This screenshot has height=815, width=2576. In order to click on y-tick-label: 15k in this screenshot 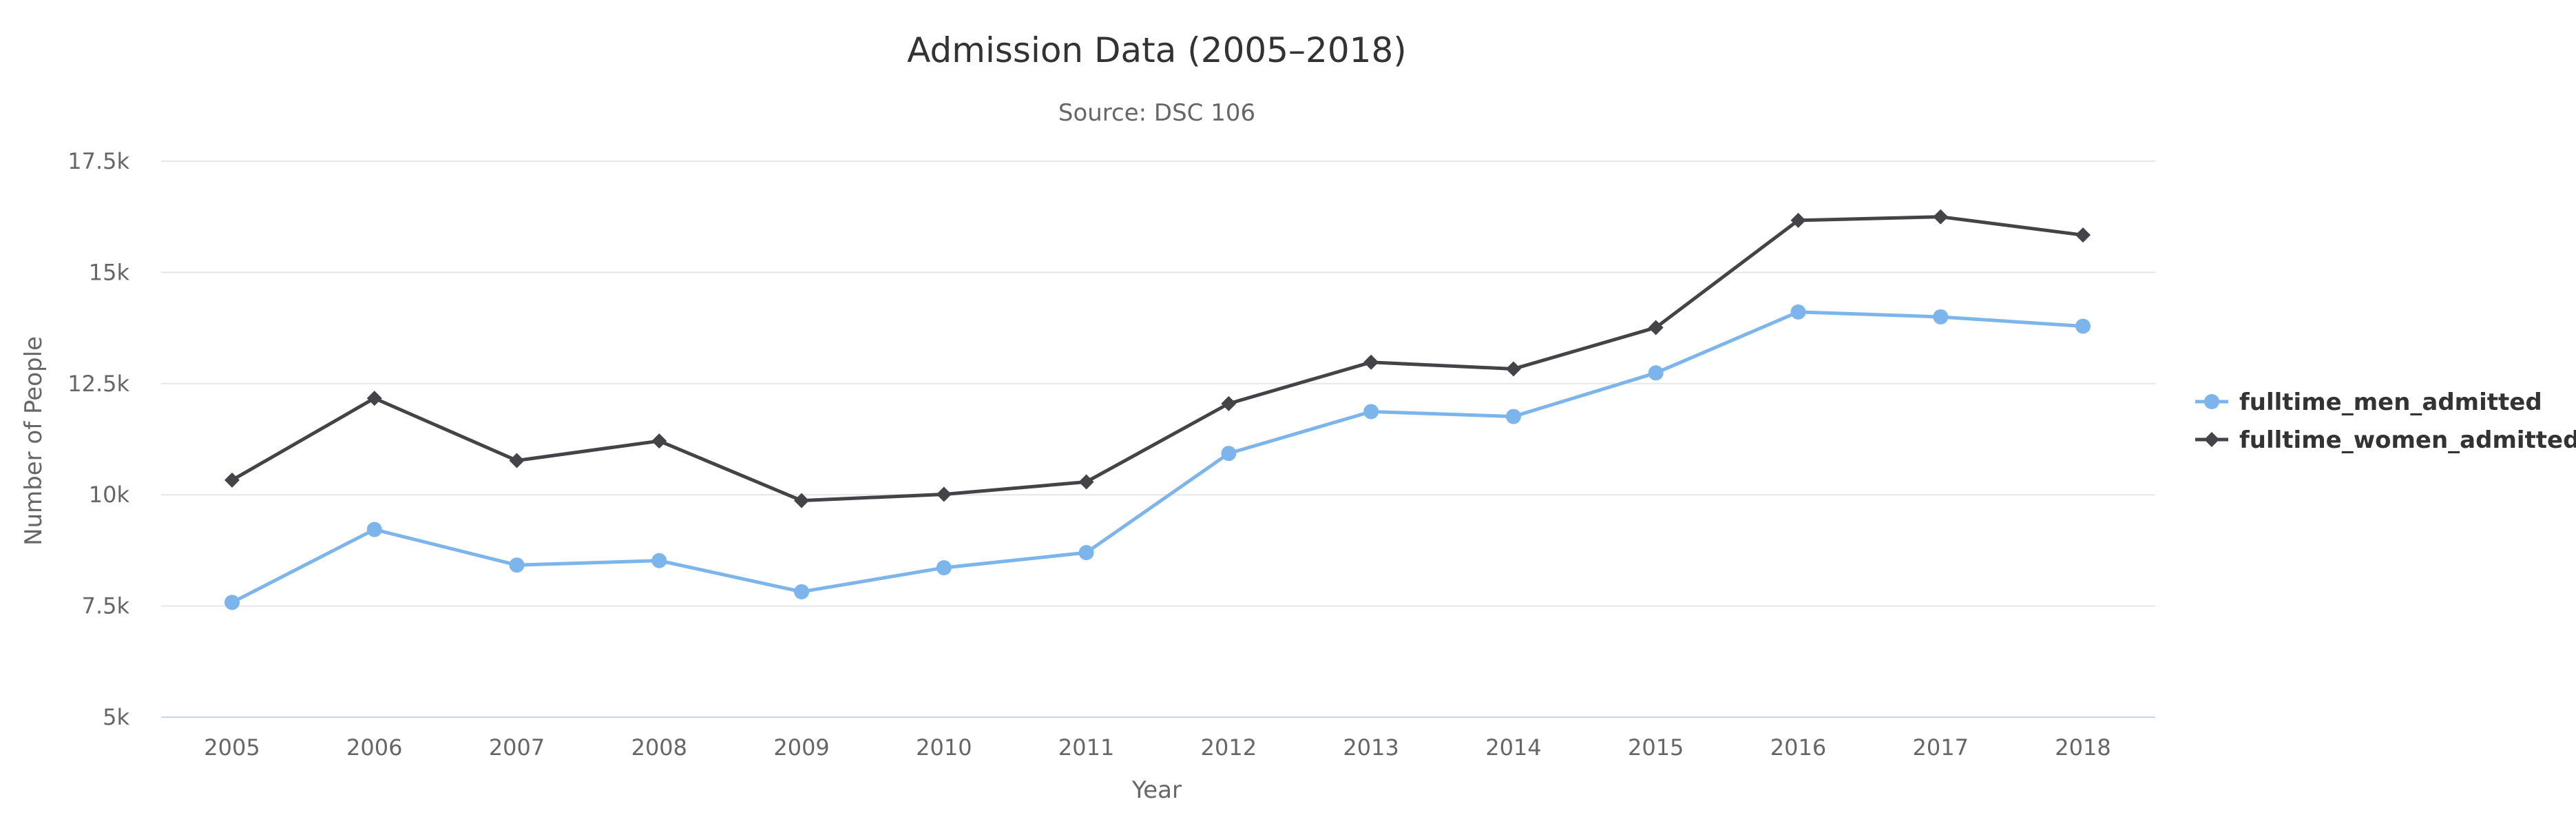, I will do `click(109, 272)`.